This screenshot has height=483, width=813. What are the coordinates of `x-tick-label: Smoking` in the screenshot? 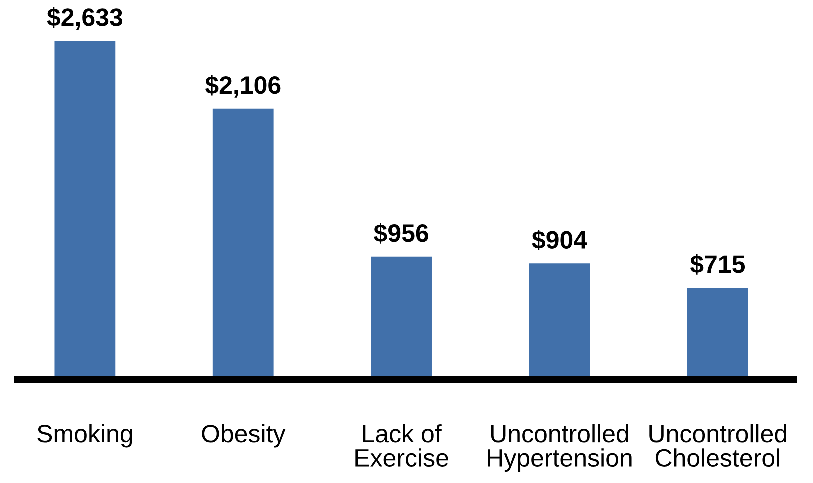 It's located at (85, 436).